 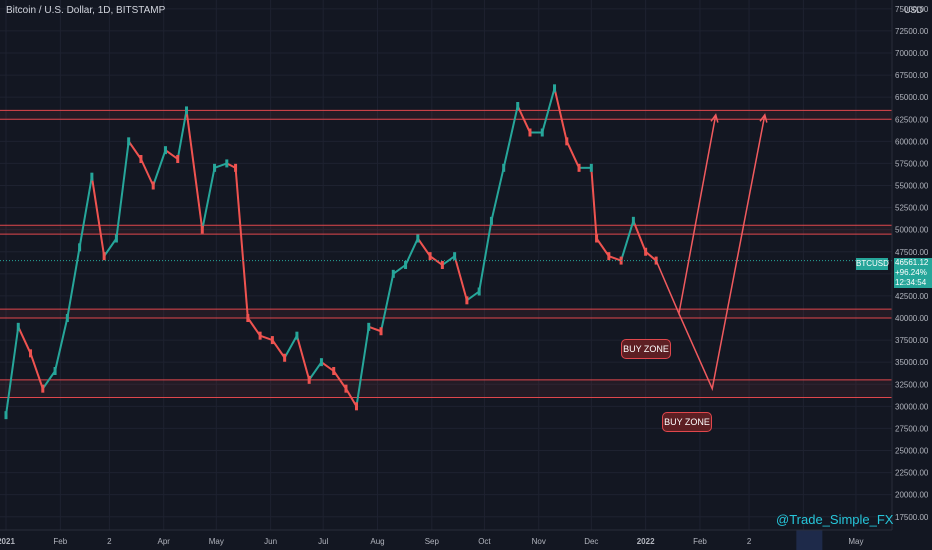 I want to click on x-tick-label: Dec, so click(x=591, y=541).